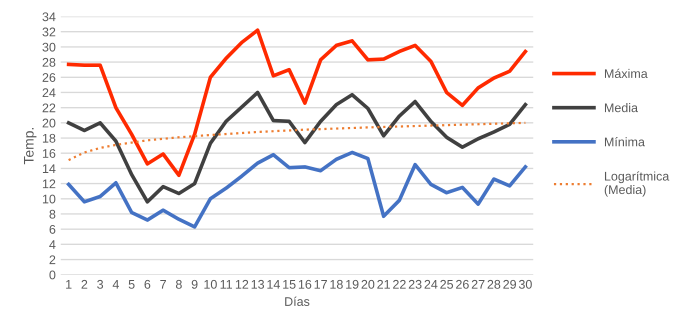 This screenshot has height=331, width=675. Describe the element at coordinates (626, 73) in the screenshot. I see `legend-label: Máxima` at that location.